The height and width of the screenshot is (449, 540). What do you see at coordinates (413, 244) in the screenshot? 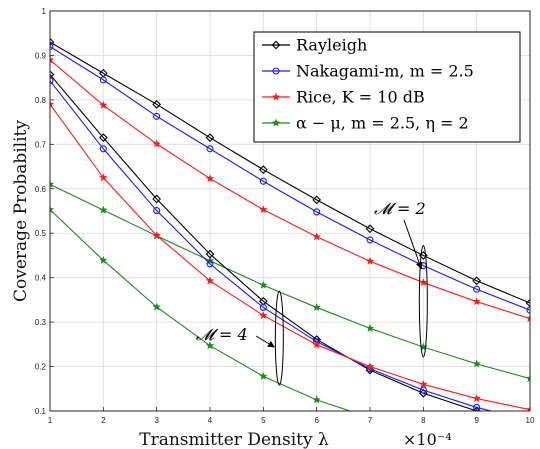
I see `annotation-arrow-m2` at bounding box center [413, 244].